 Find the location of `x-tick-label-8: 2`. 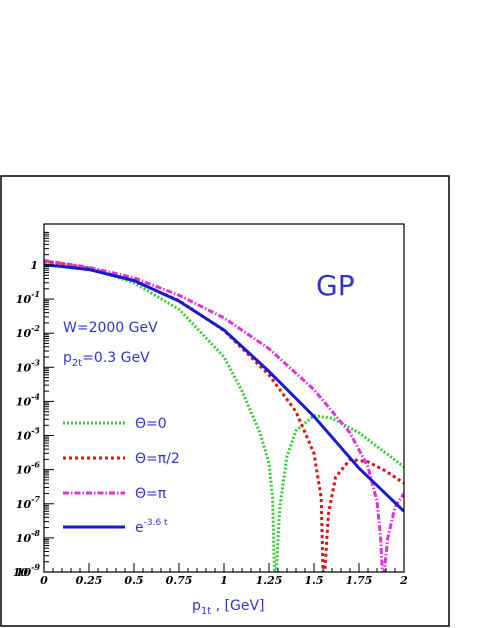

x-tick-label-8: 2 is located at coordinates (403, 580).